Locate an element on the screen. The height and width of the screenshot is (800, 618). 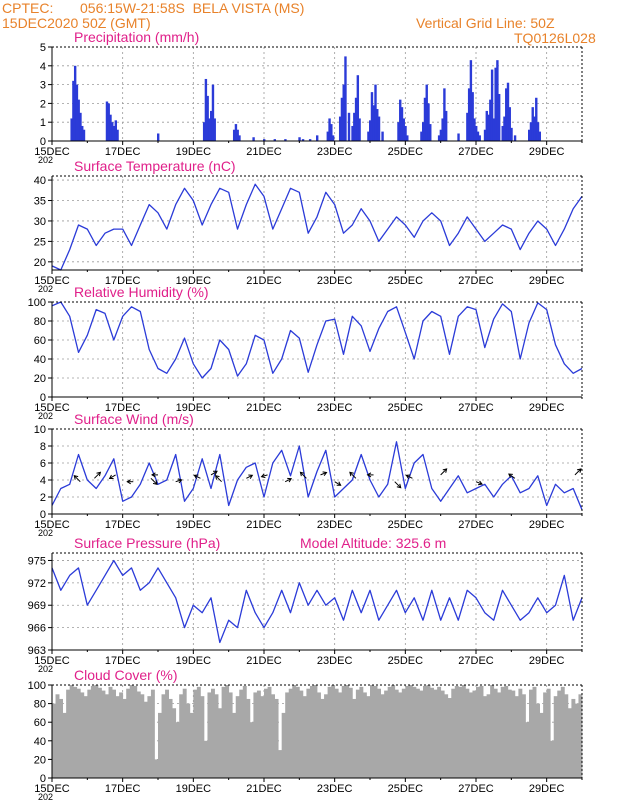
y-tick-label: 100 is located at coordinates (37, 686).